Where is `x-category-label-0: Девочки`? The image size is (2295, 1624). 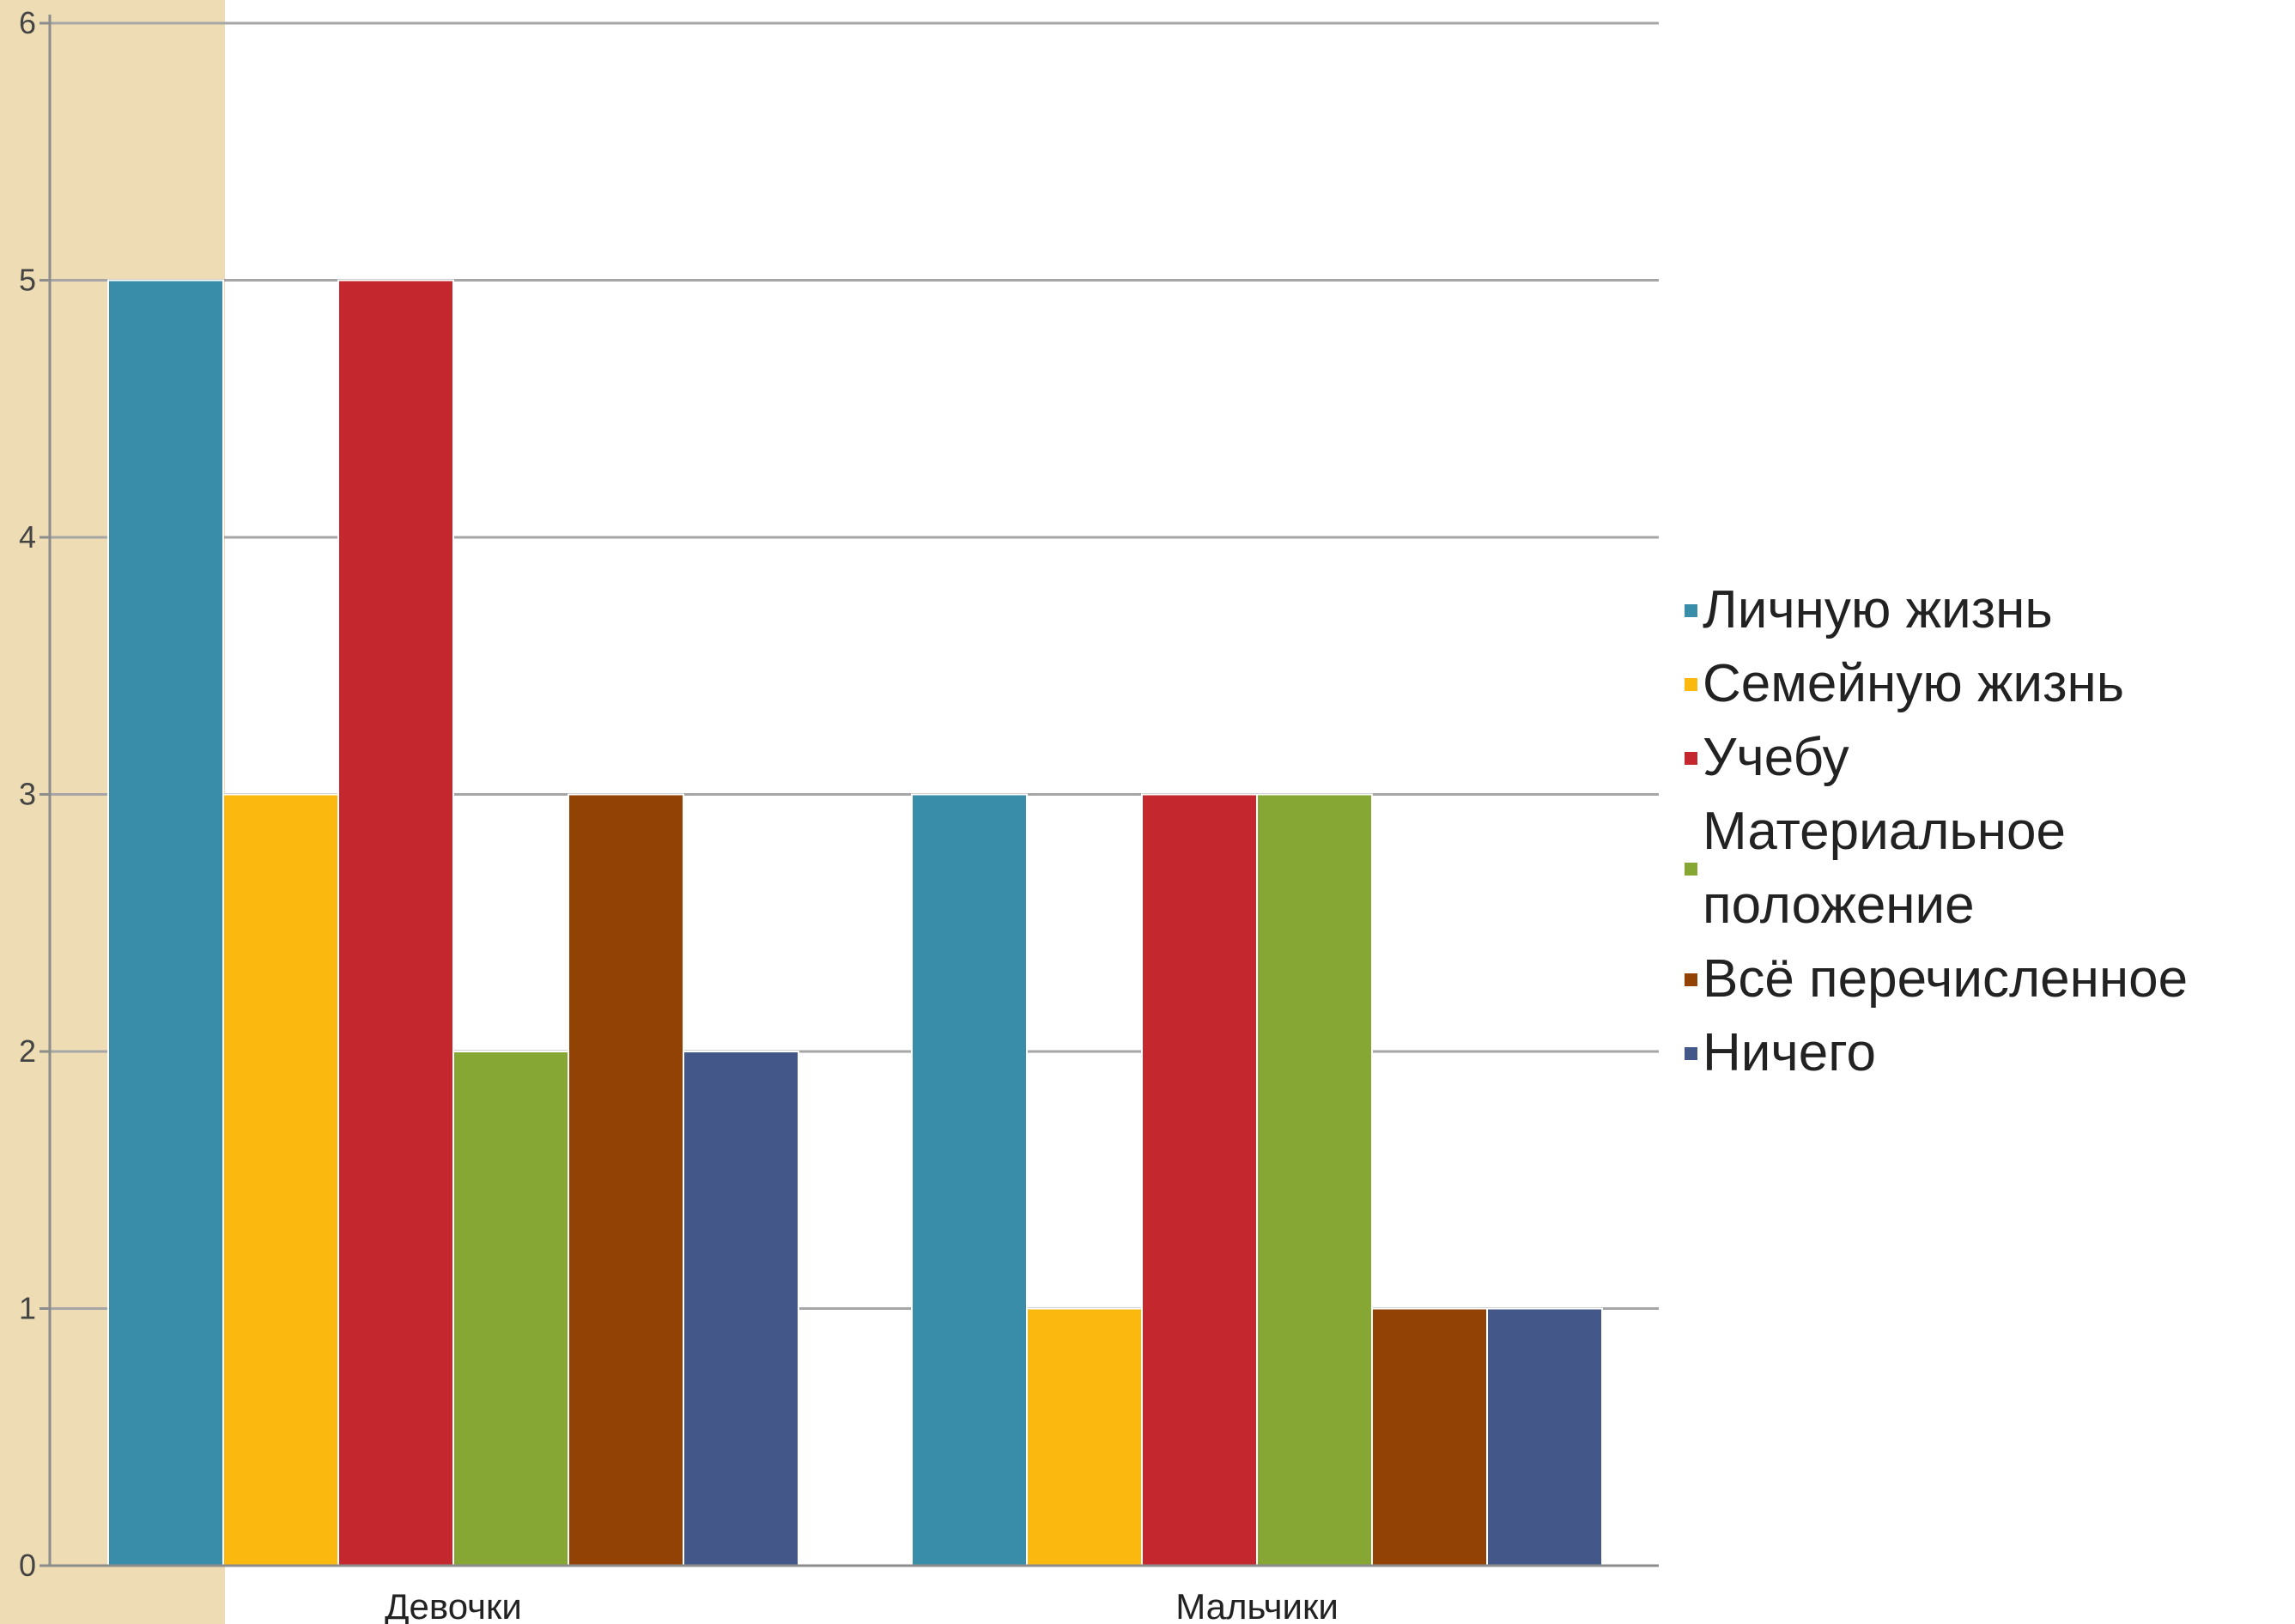
x-category-label-0: Девочки is located at coordinates (454, 1605).